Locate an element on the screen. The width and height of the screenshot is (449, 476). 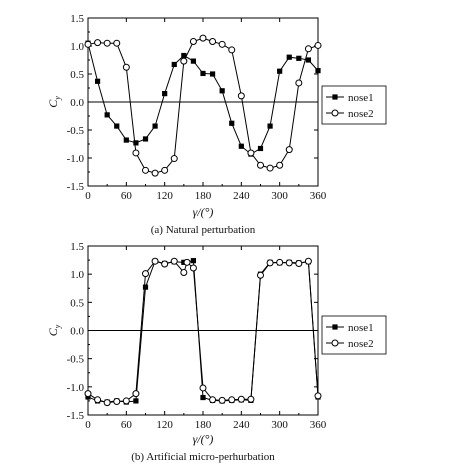
series-line-nose1 is located at coordinates (203, 99).